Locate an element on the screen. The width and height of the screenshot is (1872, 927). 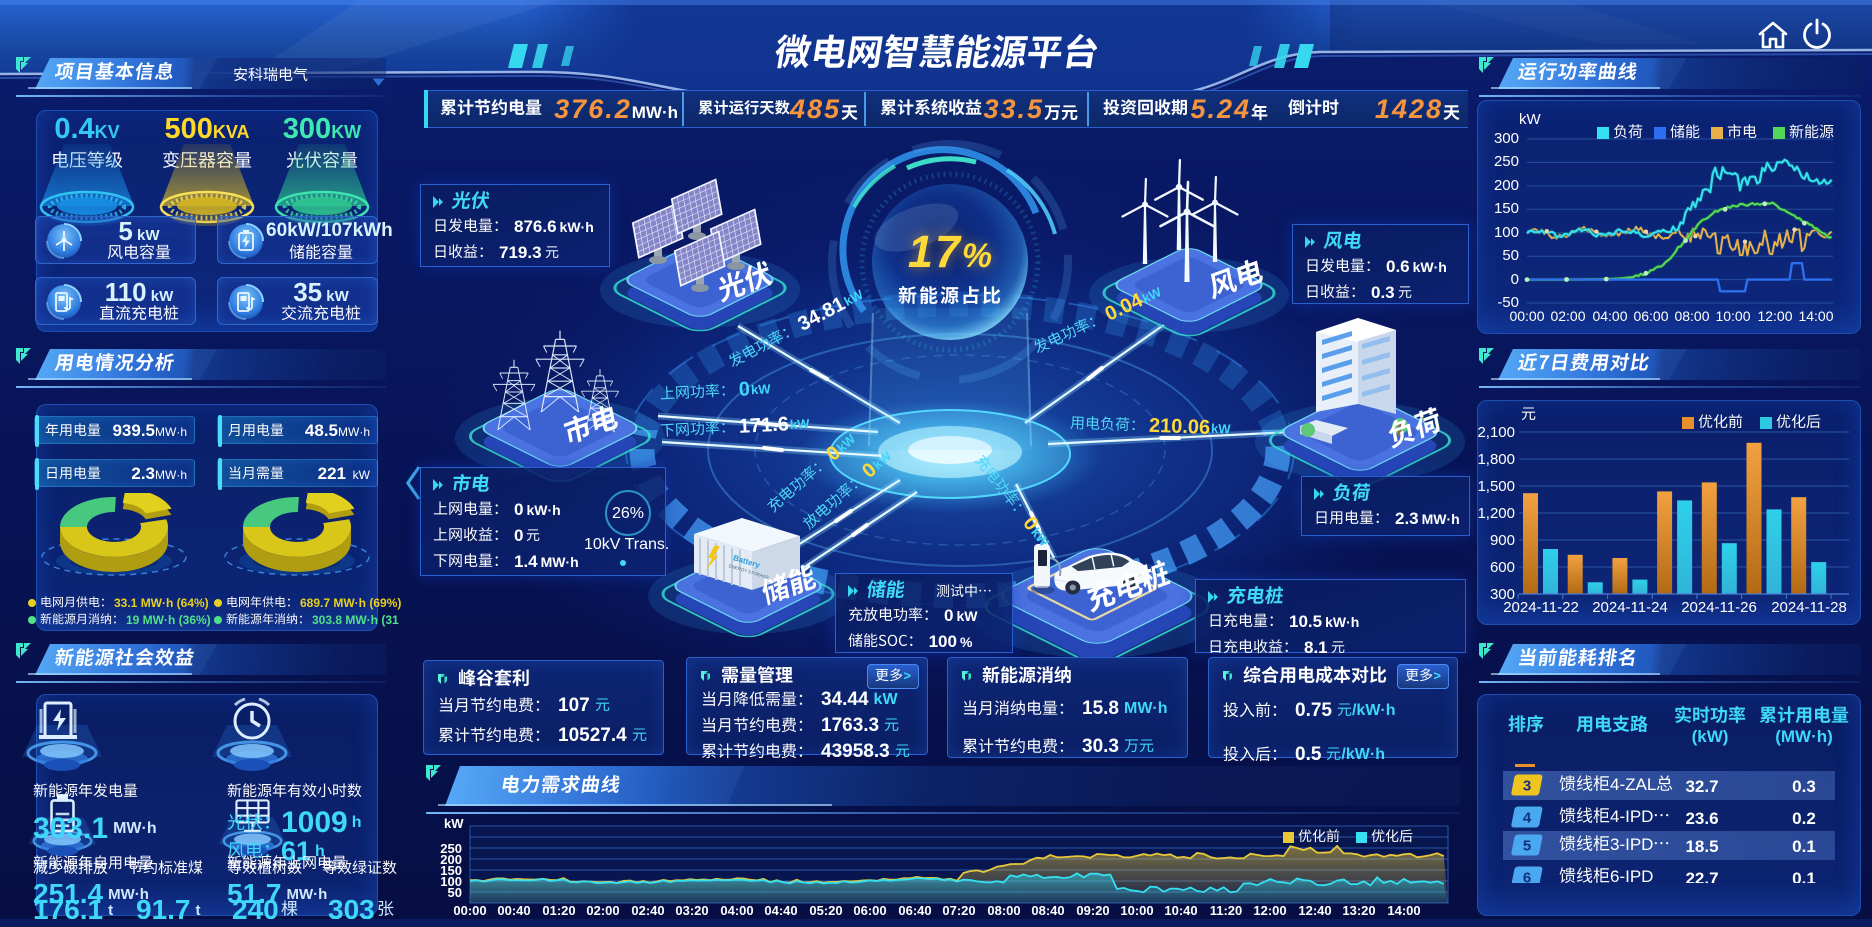
svg-text: 6 is located at coordinates (1527, 877).